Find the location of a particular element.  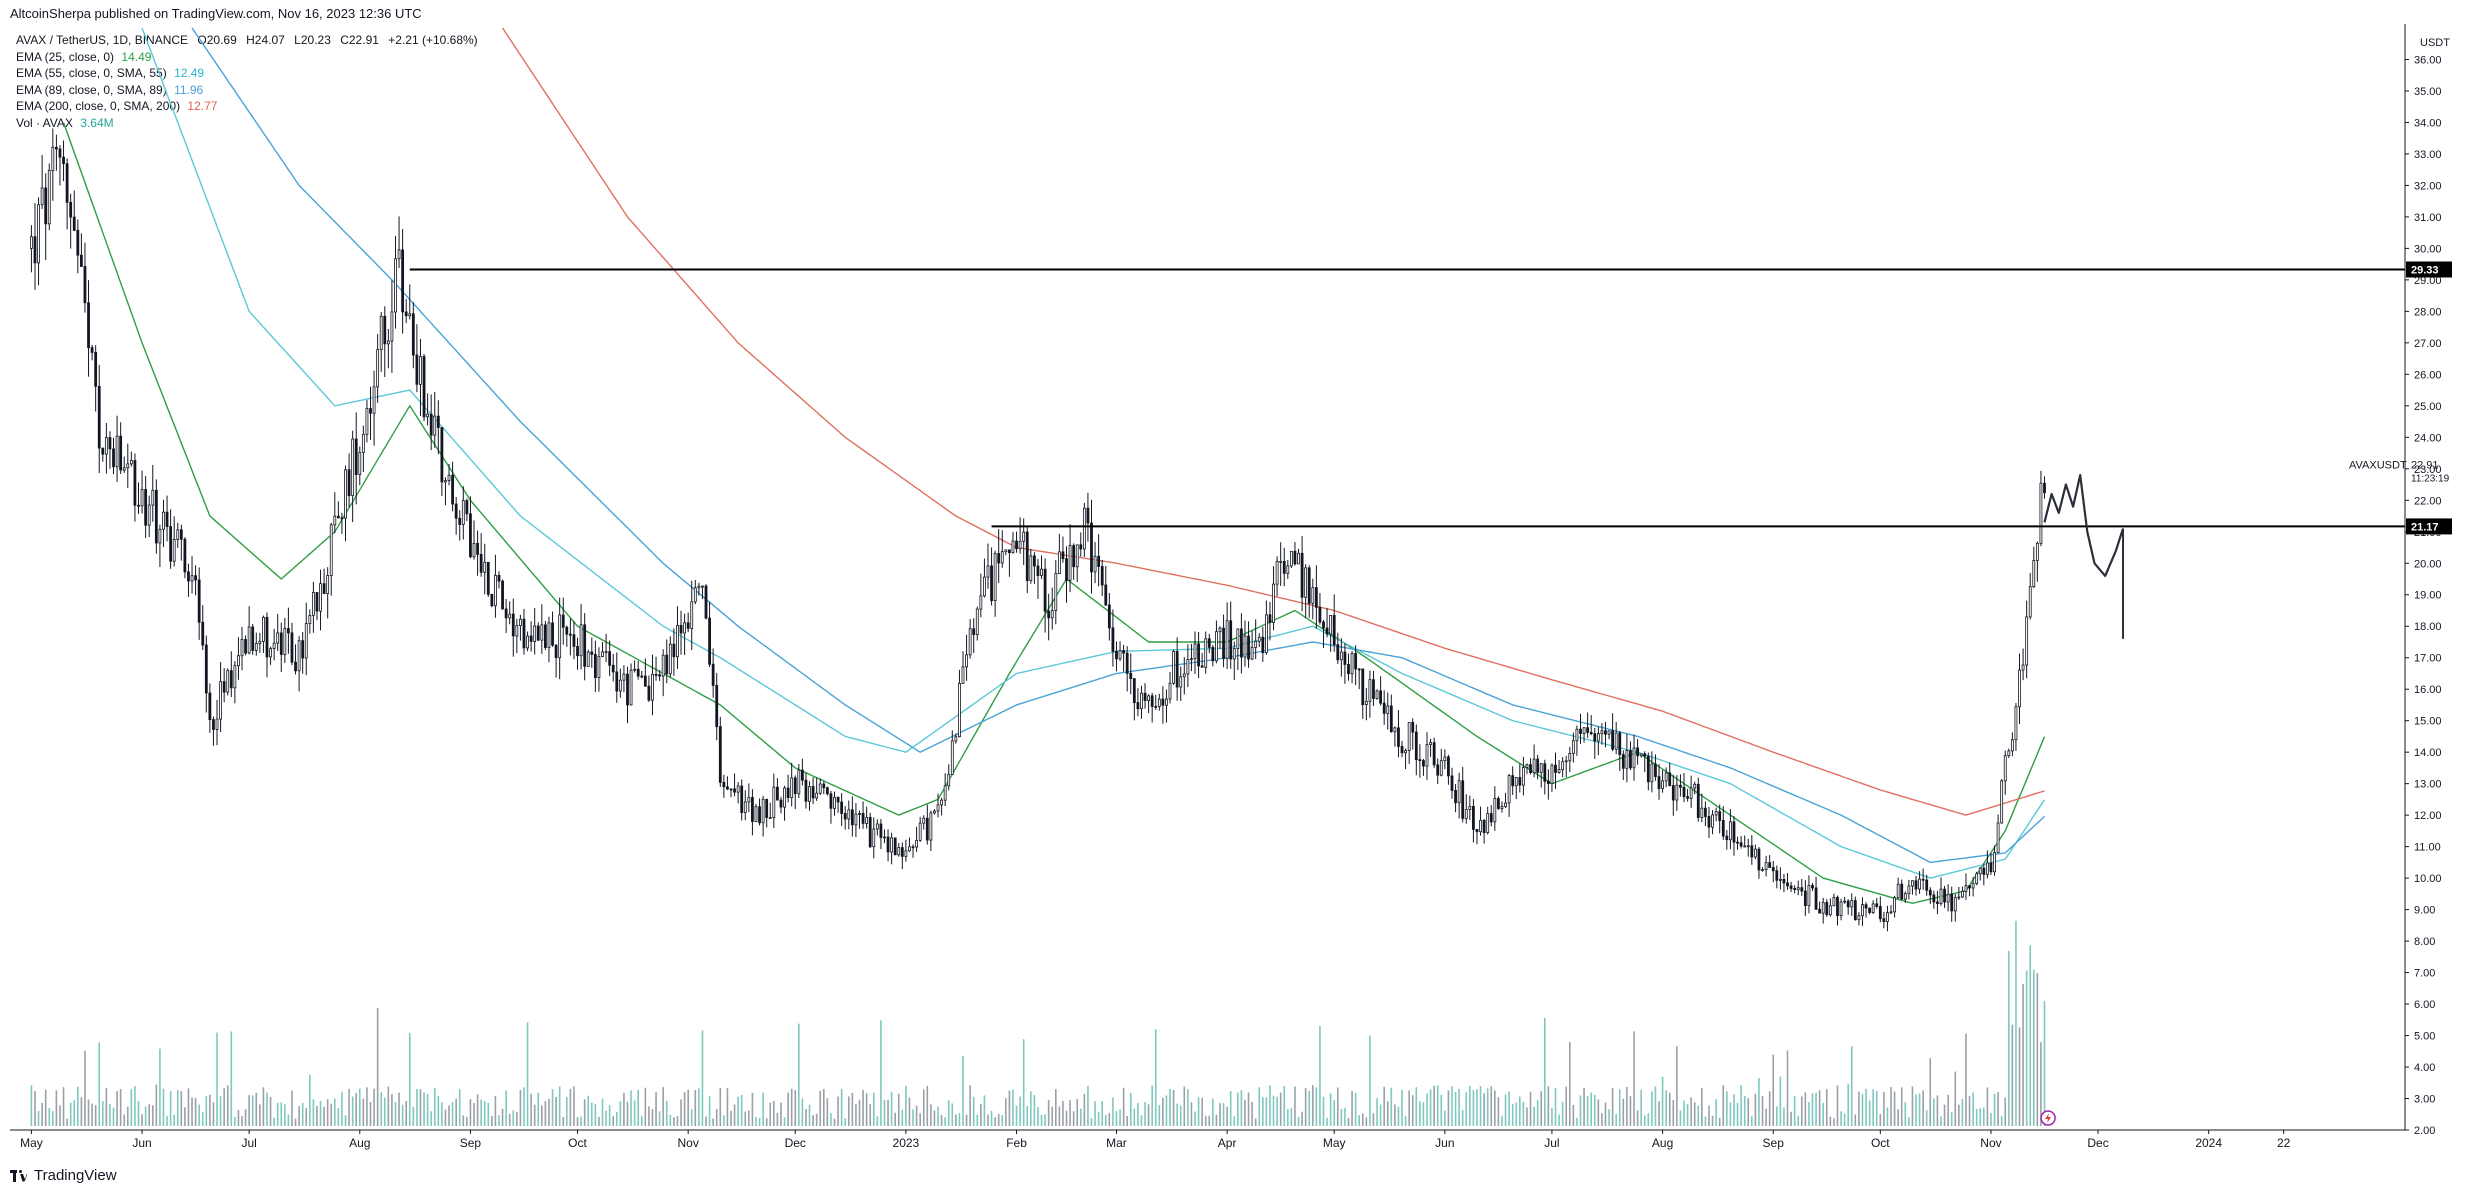

price-tick-label: 36.00 is located at coordinates (2428, 60).